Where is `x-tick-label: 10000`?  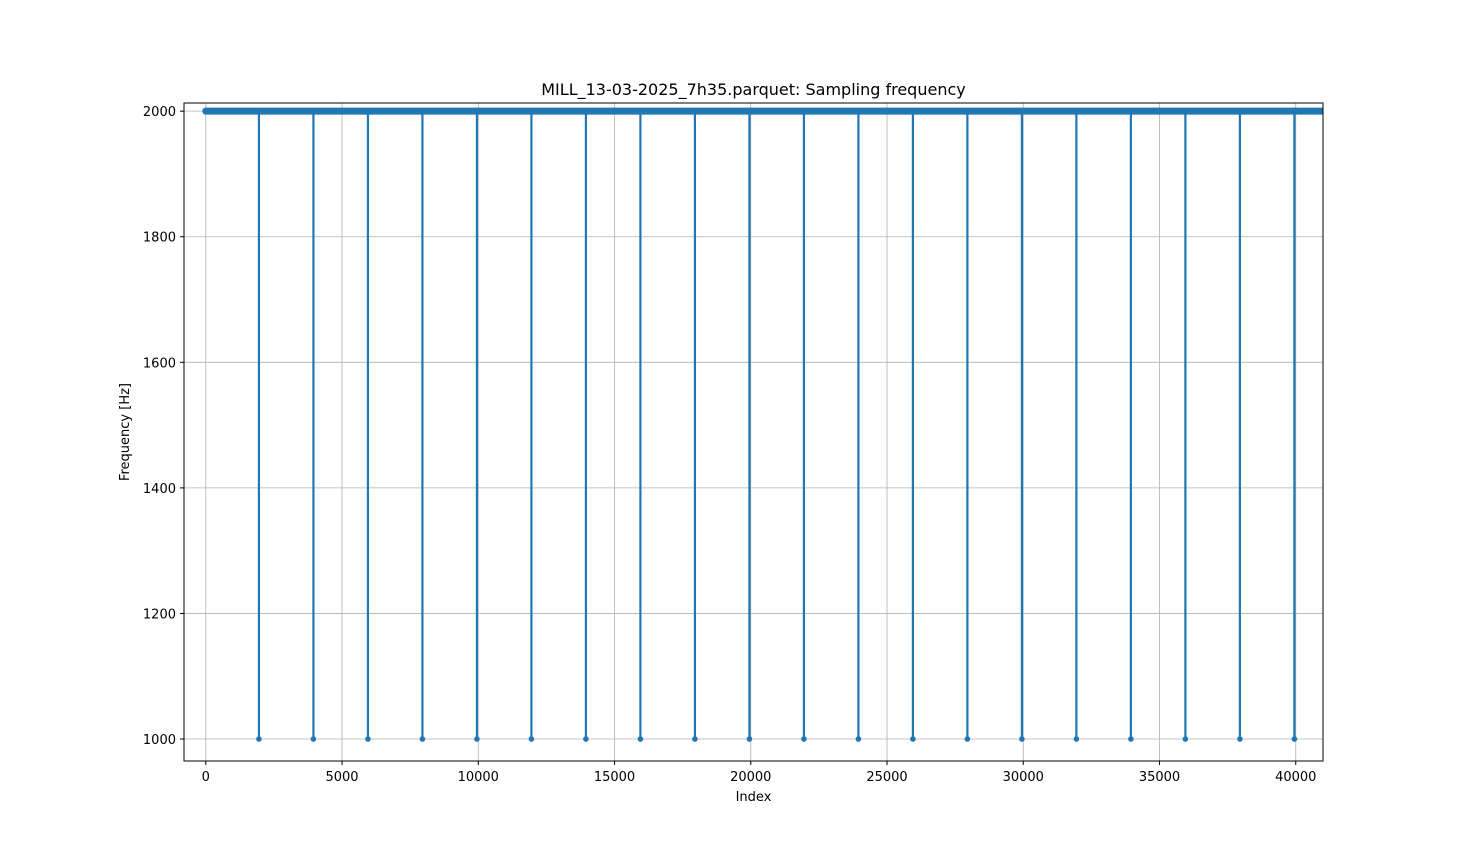
x-tick-label: 10000 is located at coordinates (478, 777).